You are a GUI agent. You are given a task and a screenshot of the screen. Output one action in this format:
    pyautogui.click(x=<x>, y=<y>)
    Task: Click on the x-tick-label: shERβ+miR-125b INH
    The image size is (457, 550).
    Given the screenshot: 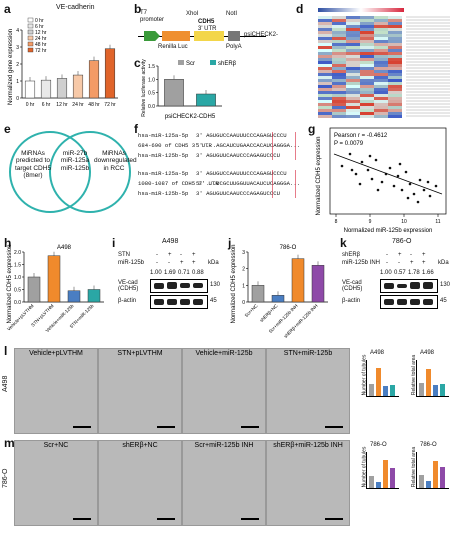 What is the action you would take?
    pyautogui.click(x=301, y=321)
    